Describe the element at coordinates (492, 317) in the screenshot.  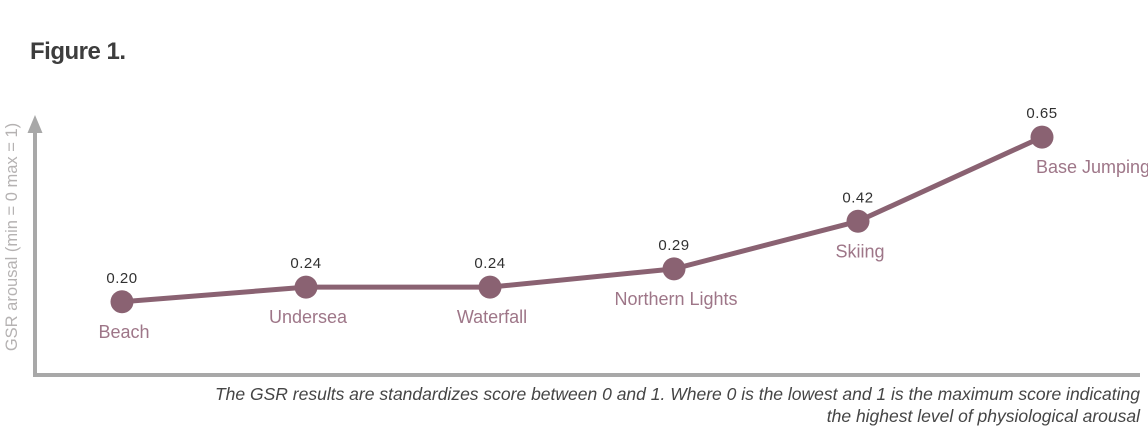
I see `category-label: Waterfall` at that location.